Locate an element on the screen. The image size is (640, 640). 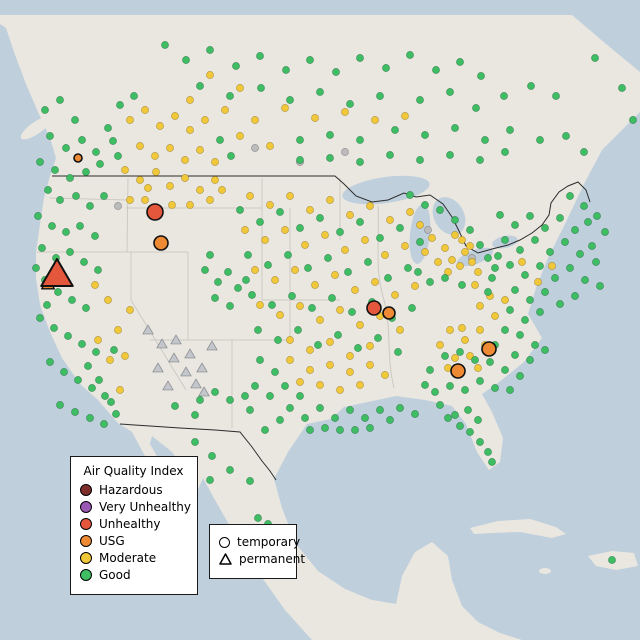
station-usg-event-circle is located at coordinates (458, 371).